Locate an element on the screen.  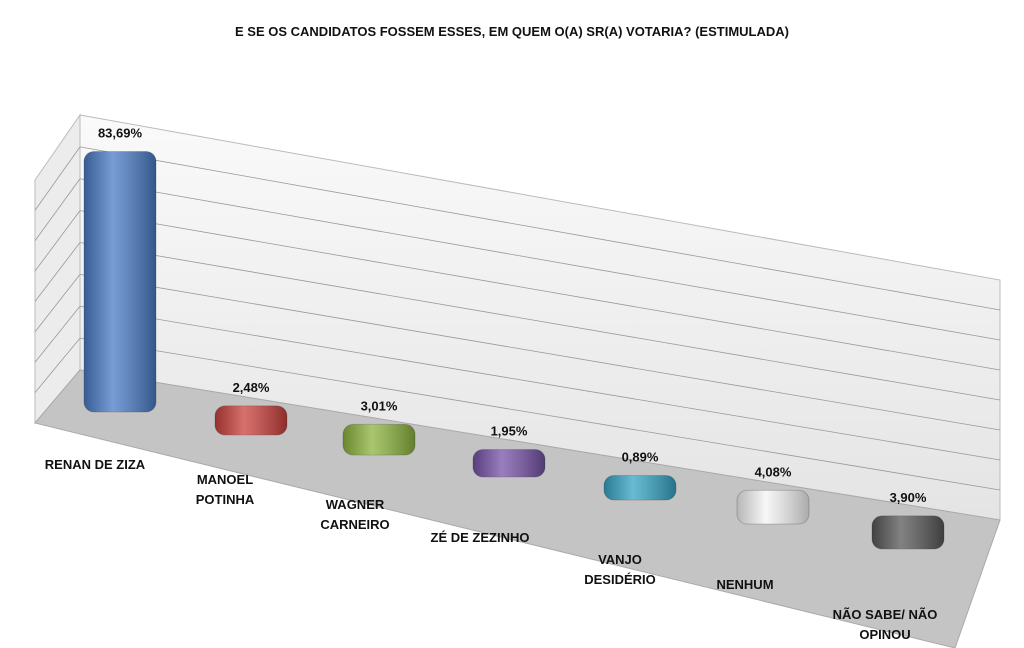
value-label: 1,95% is located at coordinates (509, 430).